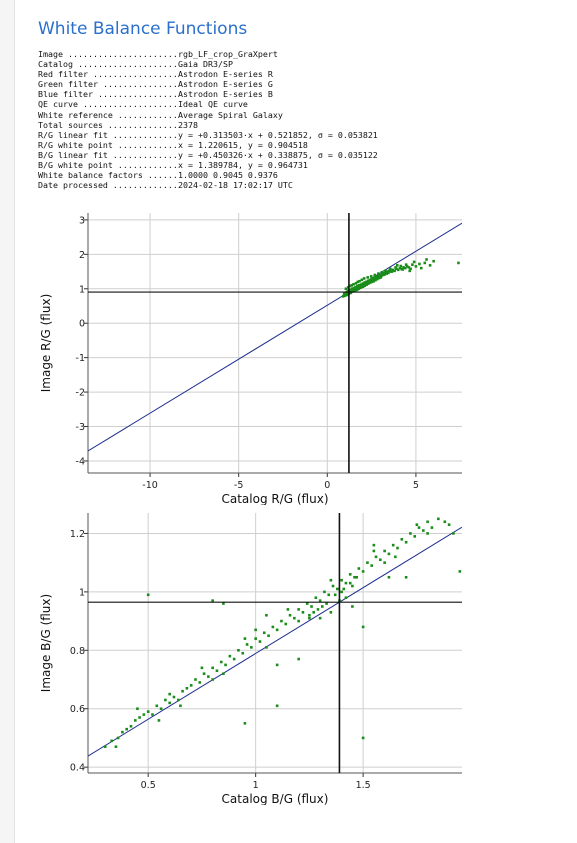 This screenshot has width=577, height=843. Describe the element at coordinates (228, 175) in the screenshot. I see `info-value: 1.0000 0.9045 0.9376` at that location.